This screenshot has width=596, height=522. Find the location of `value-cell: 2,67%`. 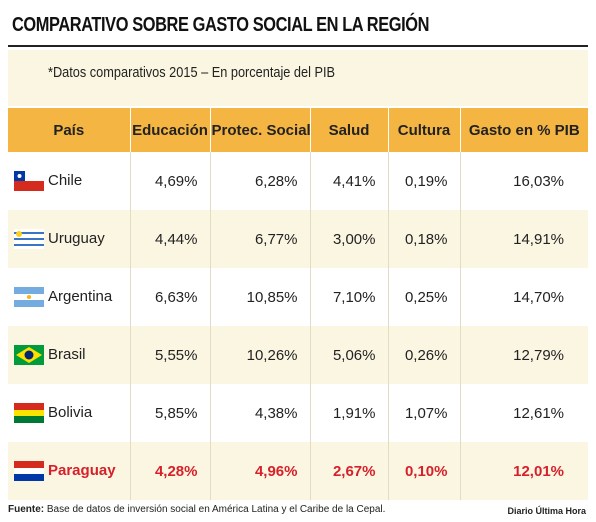

value-cell: 2,67% is located at coordinates (349, 471).